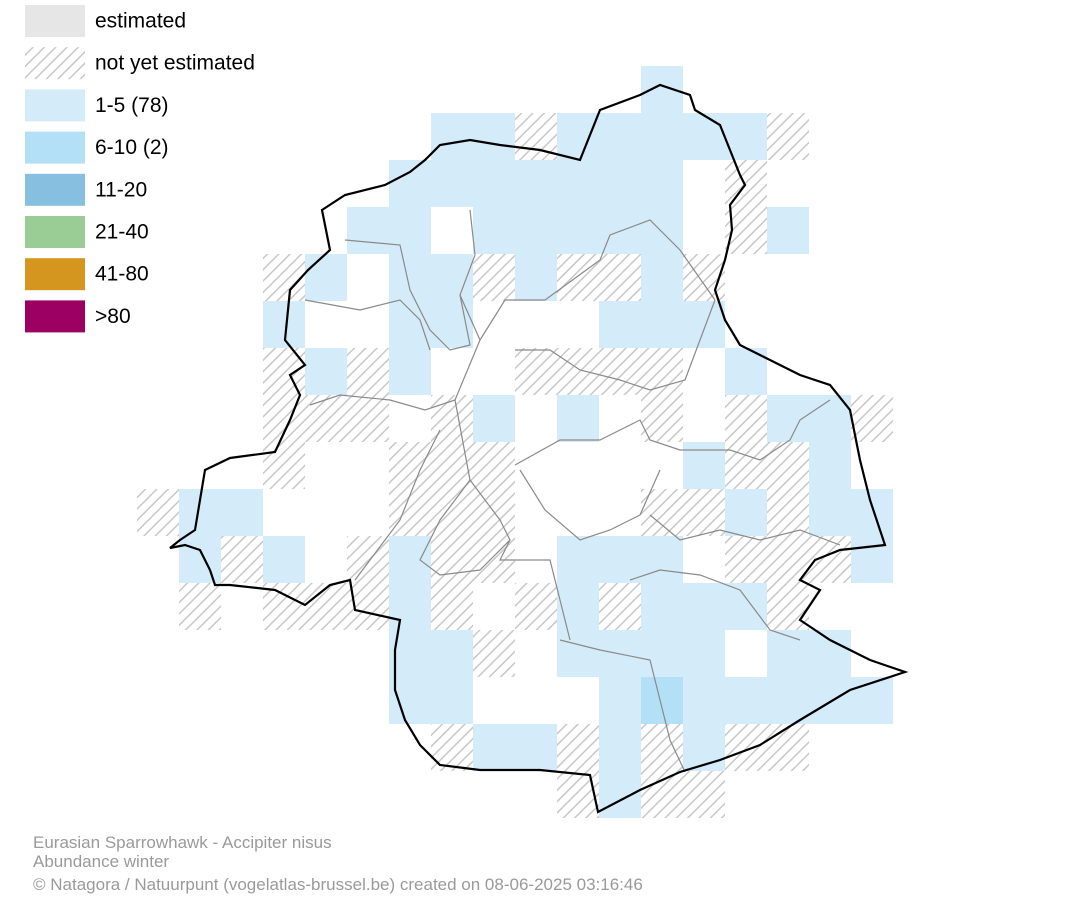 The height and width of the screenshot is (900, 1074). Describe the element at coordinates (140, 21) in the screenshot. I see `legend-label: estimated` at that location.